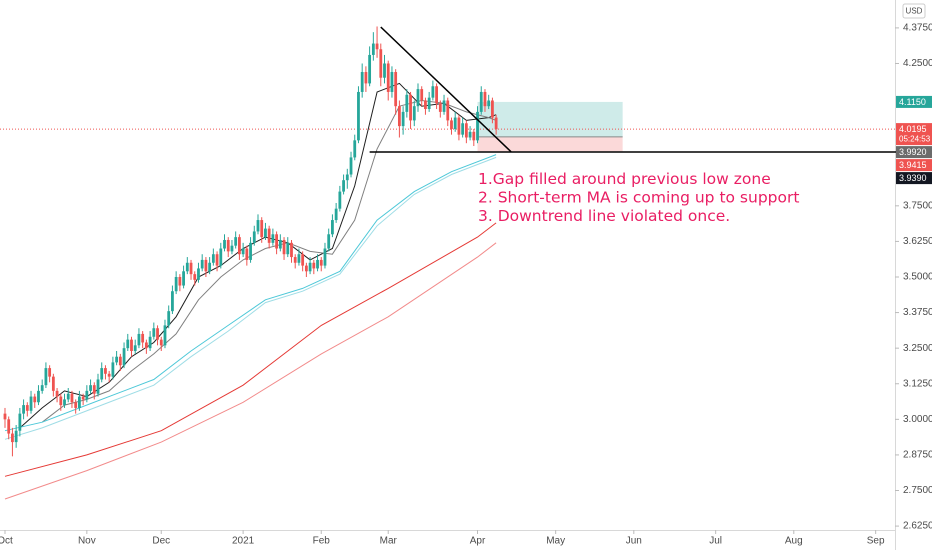 This screenshot has height=550, width=932. Describe the element at coordinates (550, 144) in the screenshot. I see `stop-zone` at that location.